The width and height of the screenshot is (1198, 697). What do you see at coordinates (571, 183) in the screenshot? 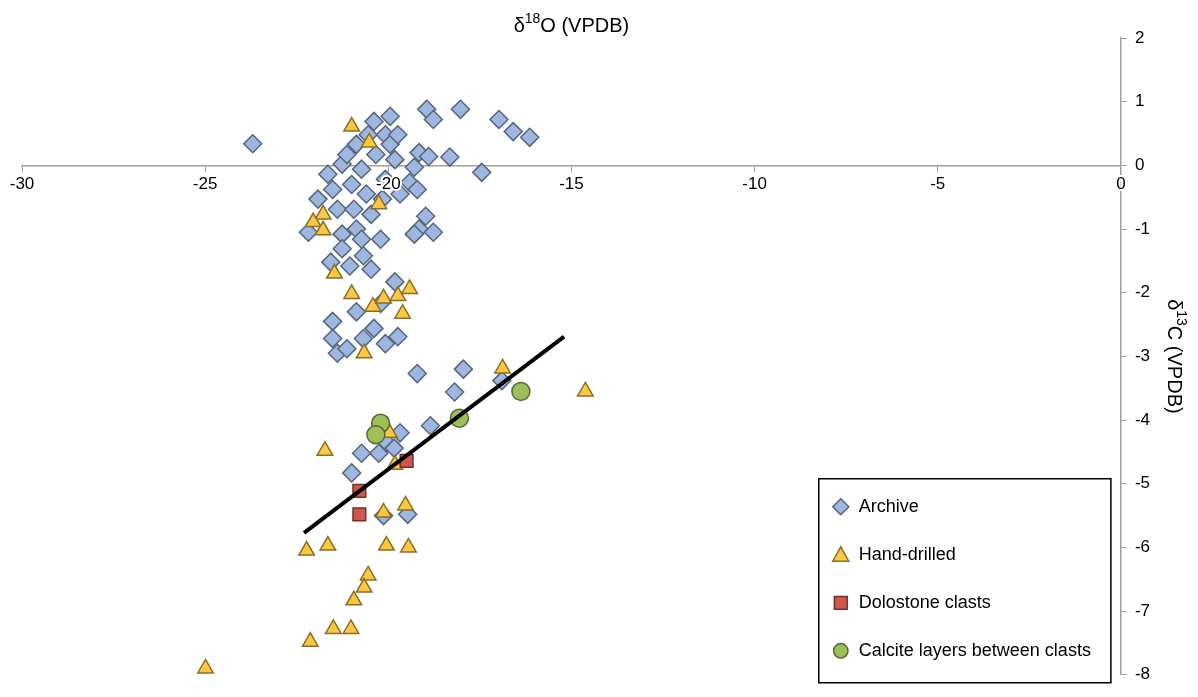
I see `x-tick-label: -15` at bounding box center [571, 183].